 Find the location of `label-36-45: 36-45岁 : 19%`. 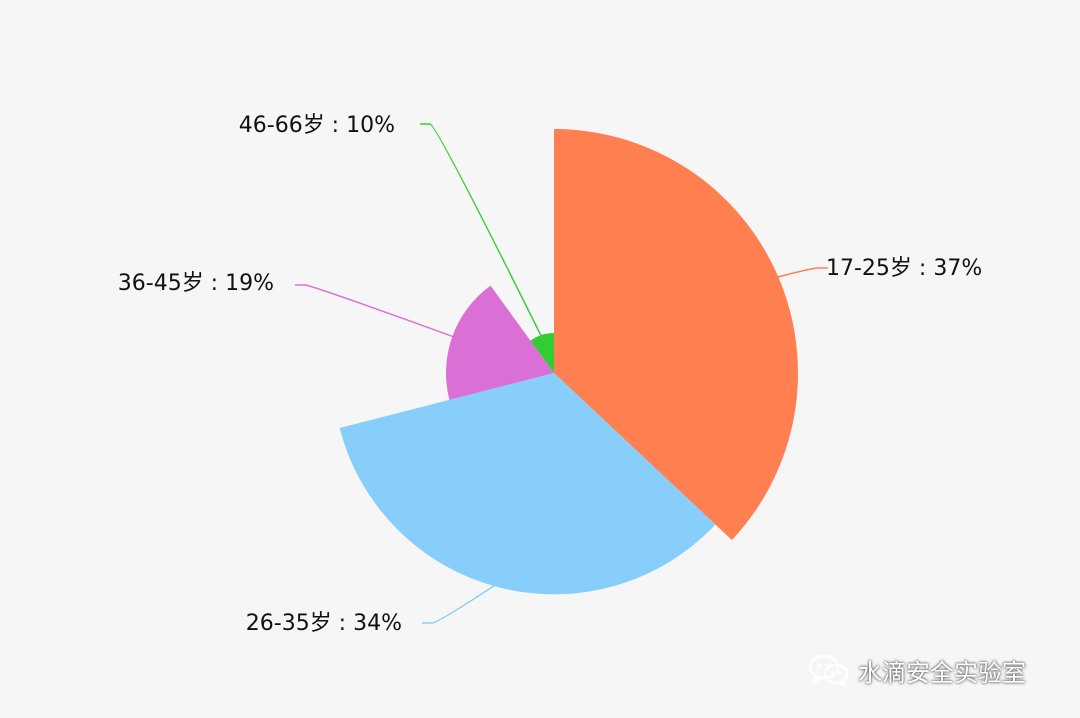

label-36-45: 36-45岁 : 19% is located at coordinates (196, 283).